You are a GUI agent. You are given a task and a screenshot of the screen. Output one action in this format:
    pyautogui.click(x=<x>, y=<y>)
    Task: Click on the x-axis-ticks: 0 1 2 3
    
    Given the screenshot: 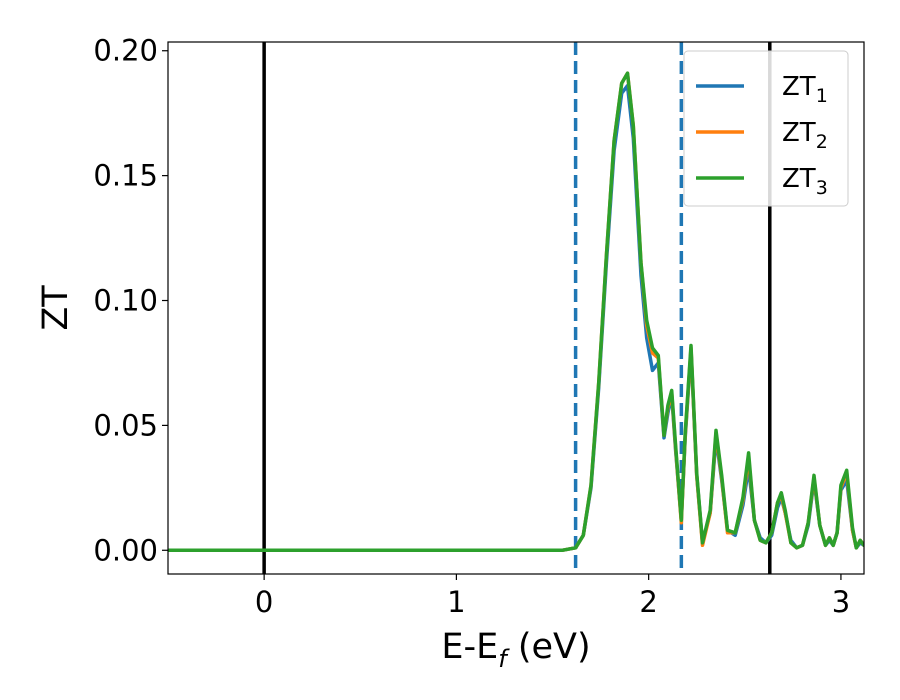 What is the action you would take?
    pyautogui.click(x=552, y=596)
    